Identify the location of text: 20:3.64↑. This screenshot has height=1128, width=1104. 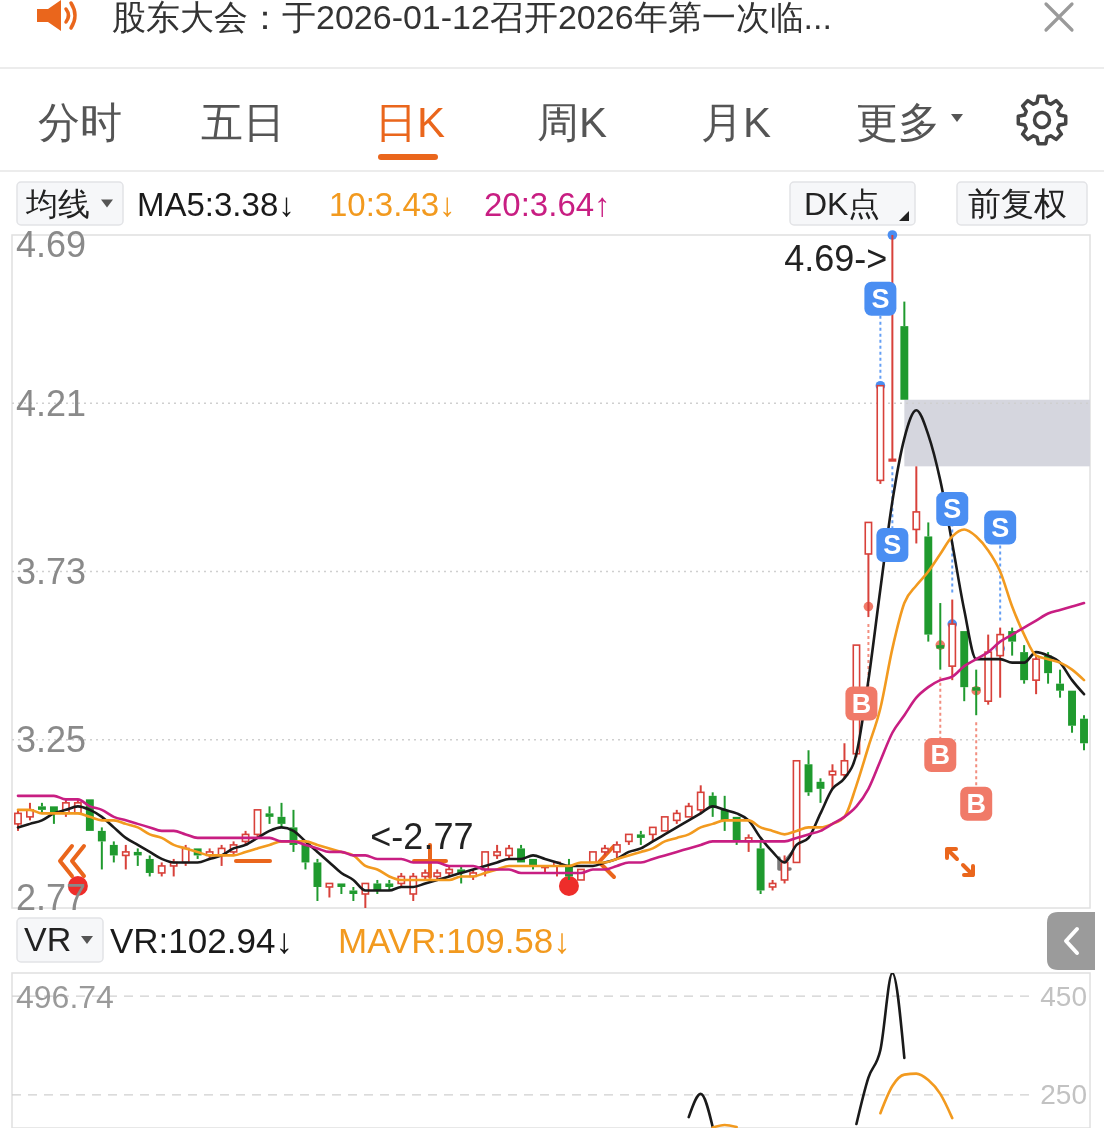
(547, 204).